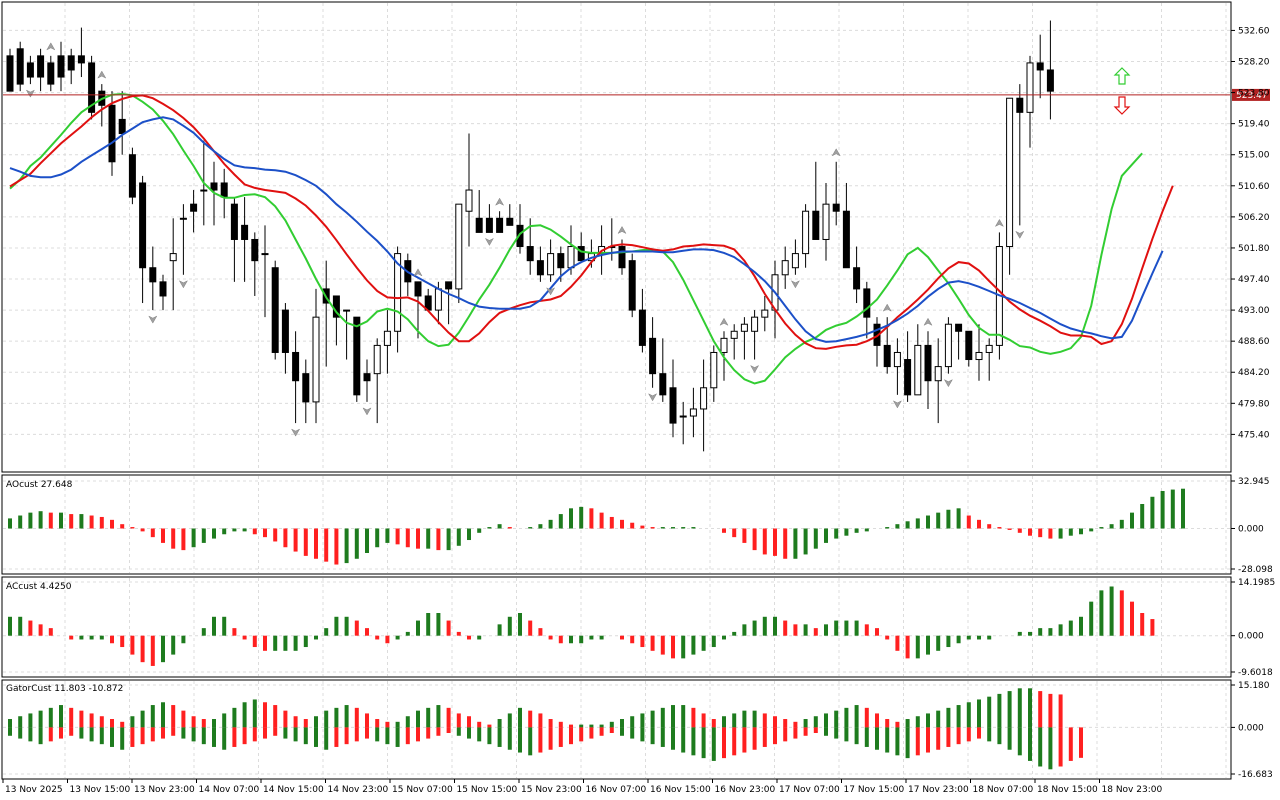 This screenshot has width=1280, height=800. Describe the element at coordinates (487, 790) in the screenshot. I see `x-tick-label: 15 Nov 15:00` at that location.